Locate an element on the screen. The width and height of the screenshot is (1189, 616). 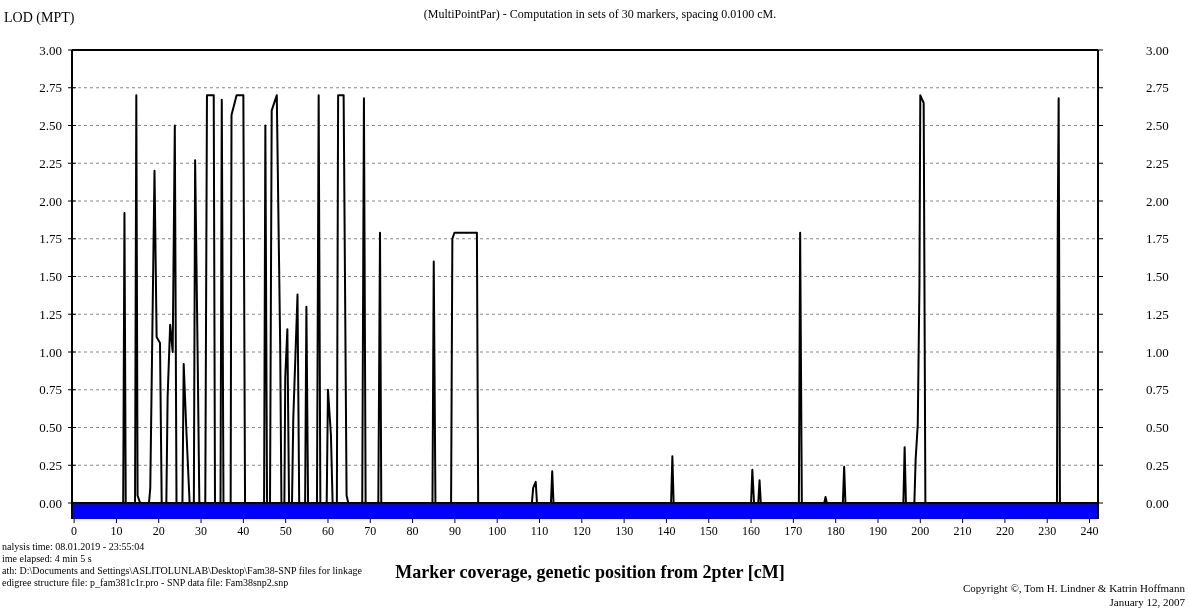
y2-tick-label: 1.25 is located at coordinates (1157, 314).